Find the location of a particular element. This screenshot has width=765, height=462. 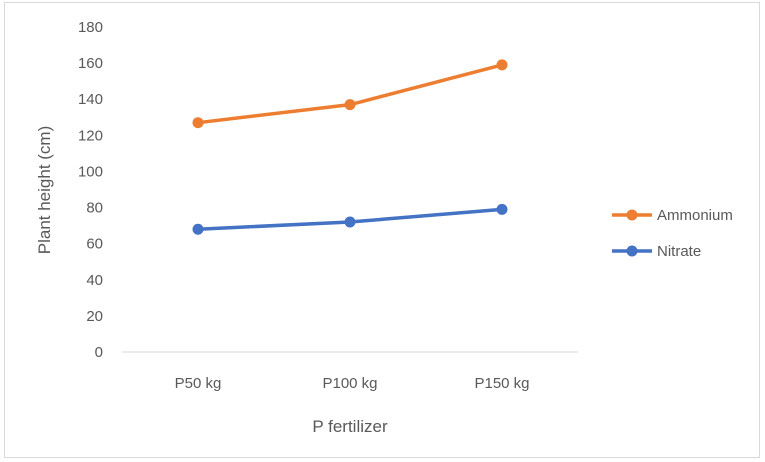

x-tick-label: P150 kg is located at coordinates (501, 383).